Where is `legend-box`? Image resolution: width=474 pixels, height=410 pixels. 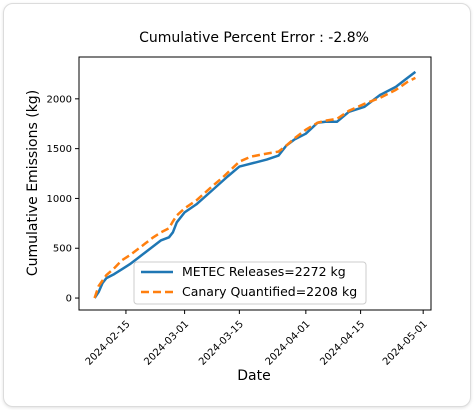
legend-box is located at coordinates (250, 283).